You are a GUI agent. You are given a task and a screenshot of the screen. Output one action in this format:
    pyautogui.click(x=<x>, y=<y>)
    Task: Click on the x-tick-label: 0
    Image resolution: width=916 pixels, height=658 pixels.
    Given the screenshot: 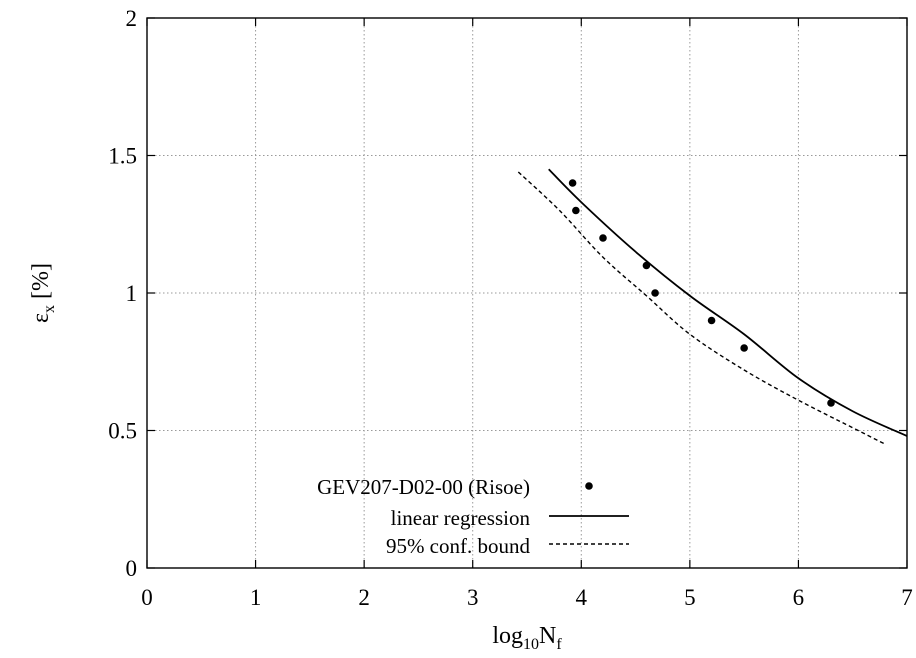 What is the action you would take?
    pyautogui.click(x=147, y=597)
    